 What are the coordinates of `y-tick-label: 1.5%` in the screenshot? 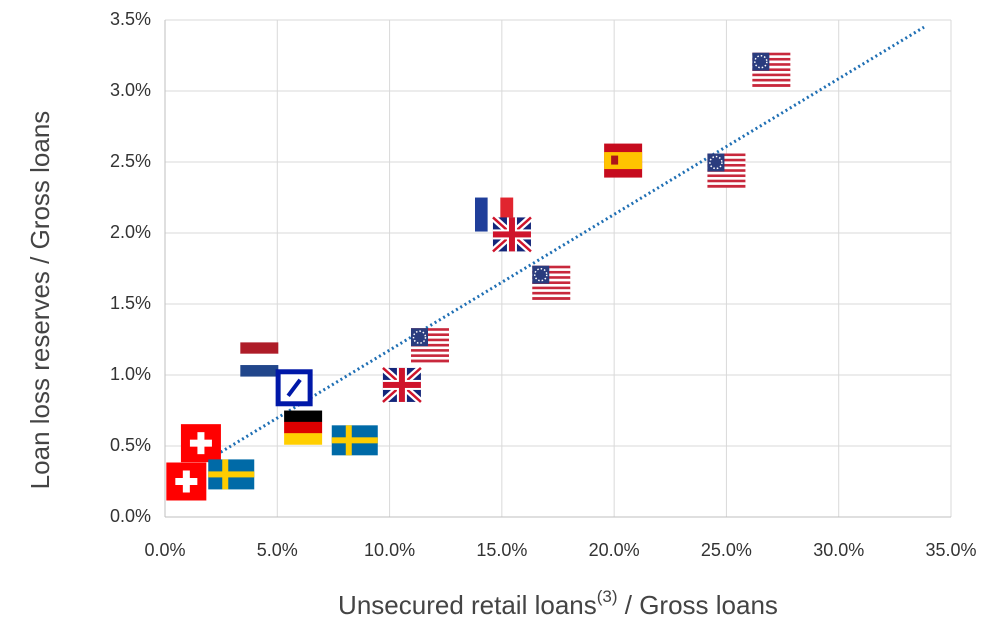 It's located at (130, 303).